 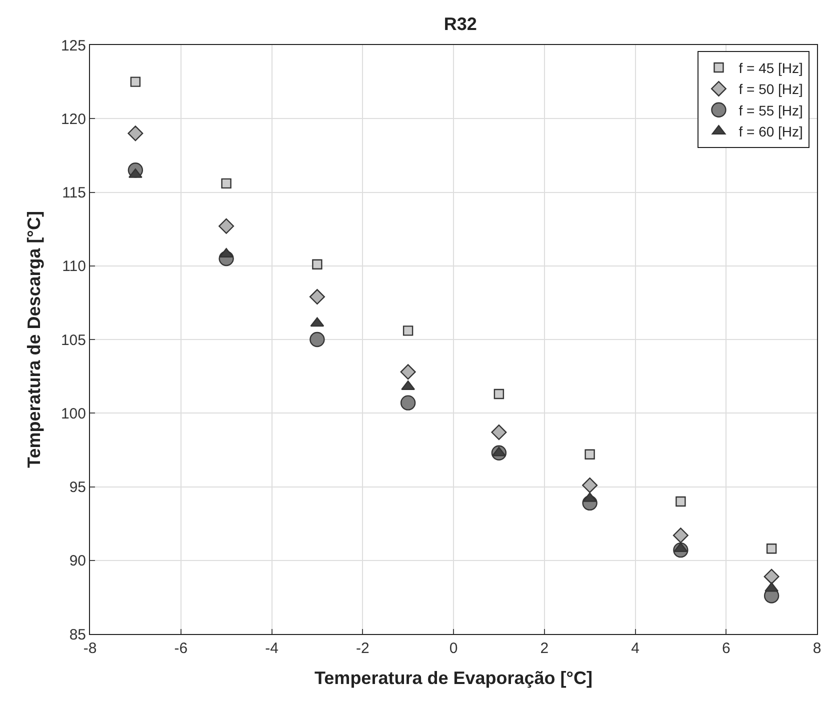 I want to click on x-tick-label: 2, so click(x=544, y=648).